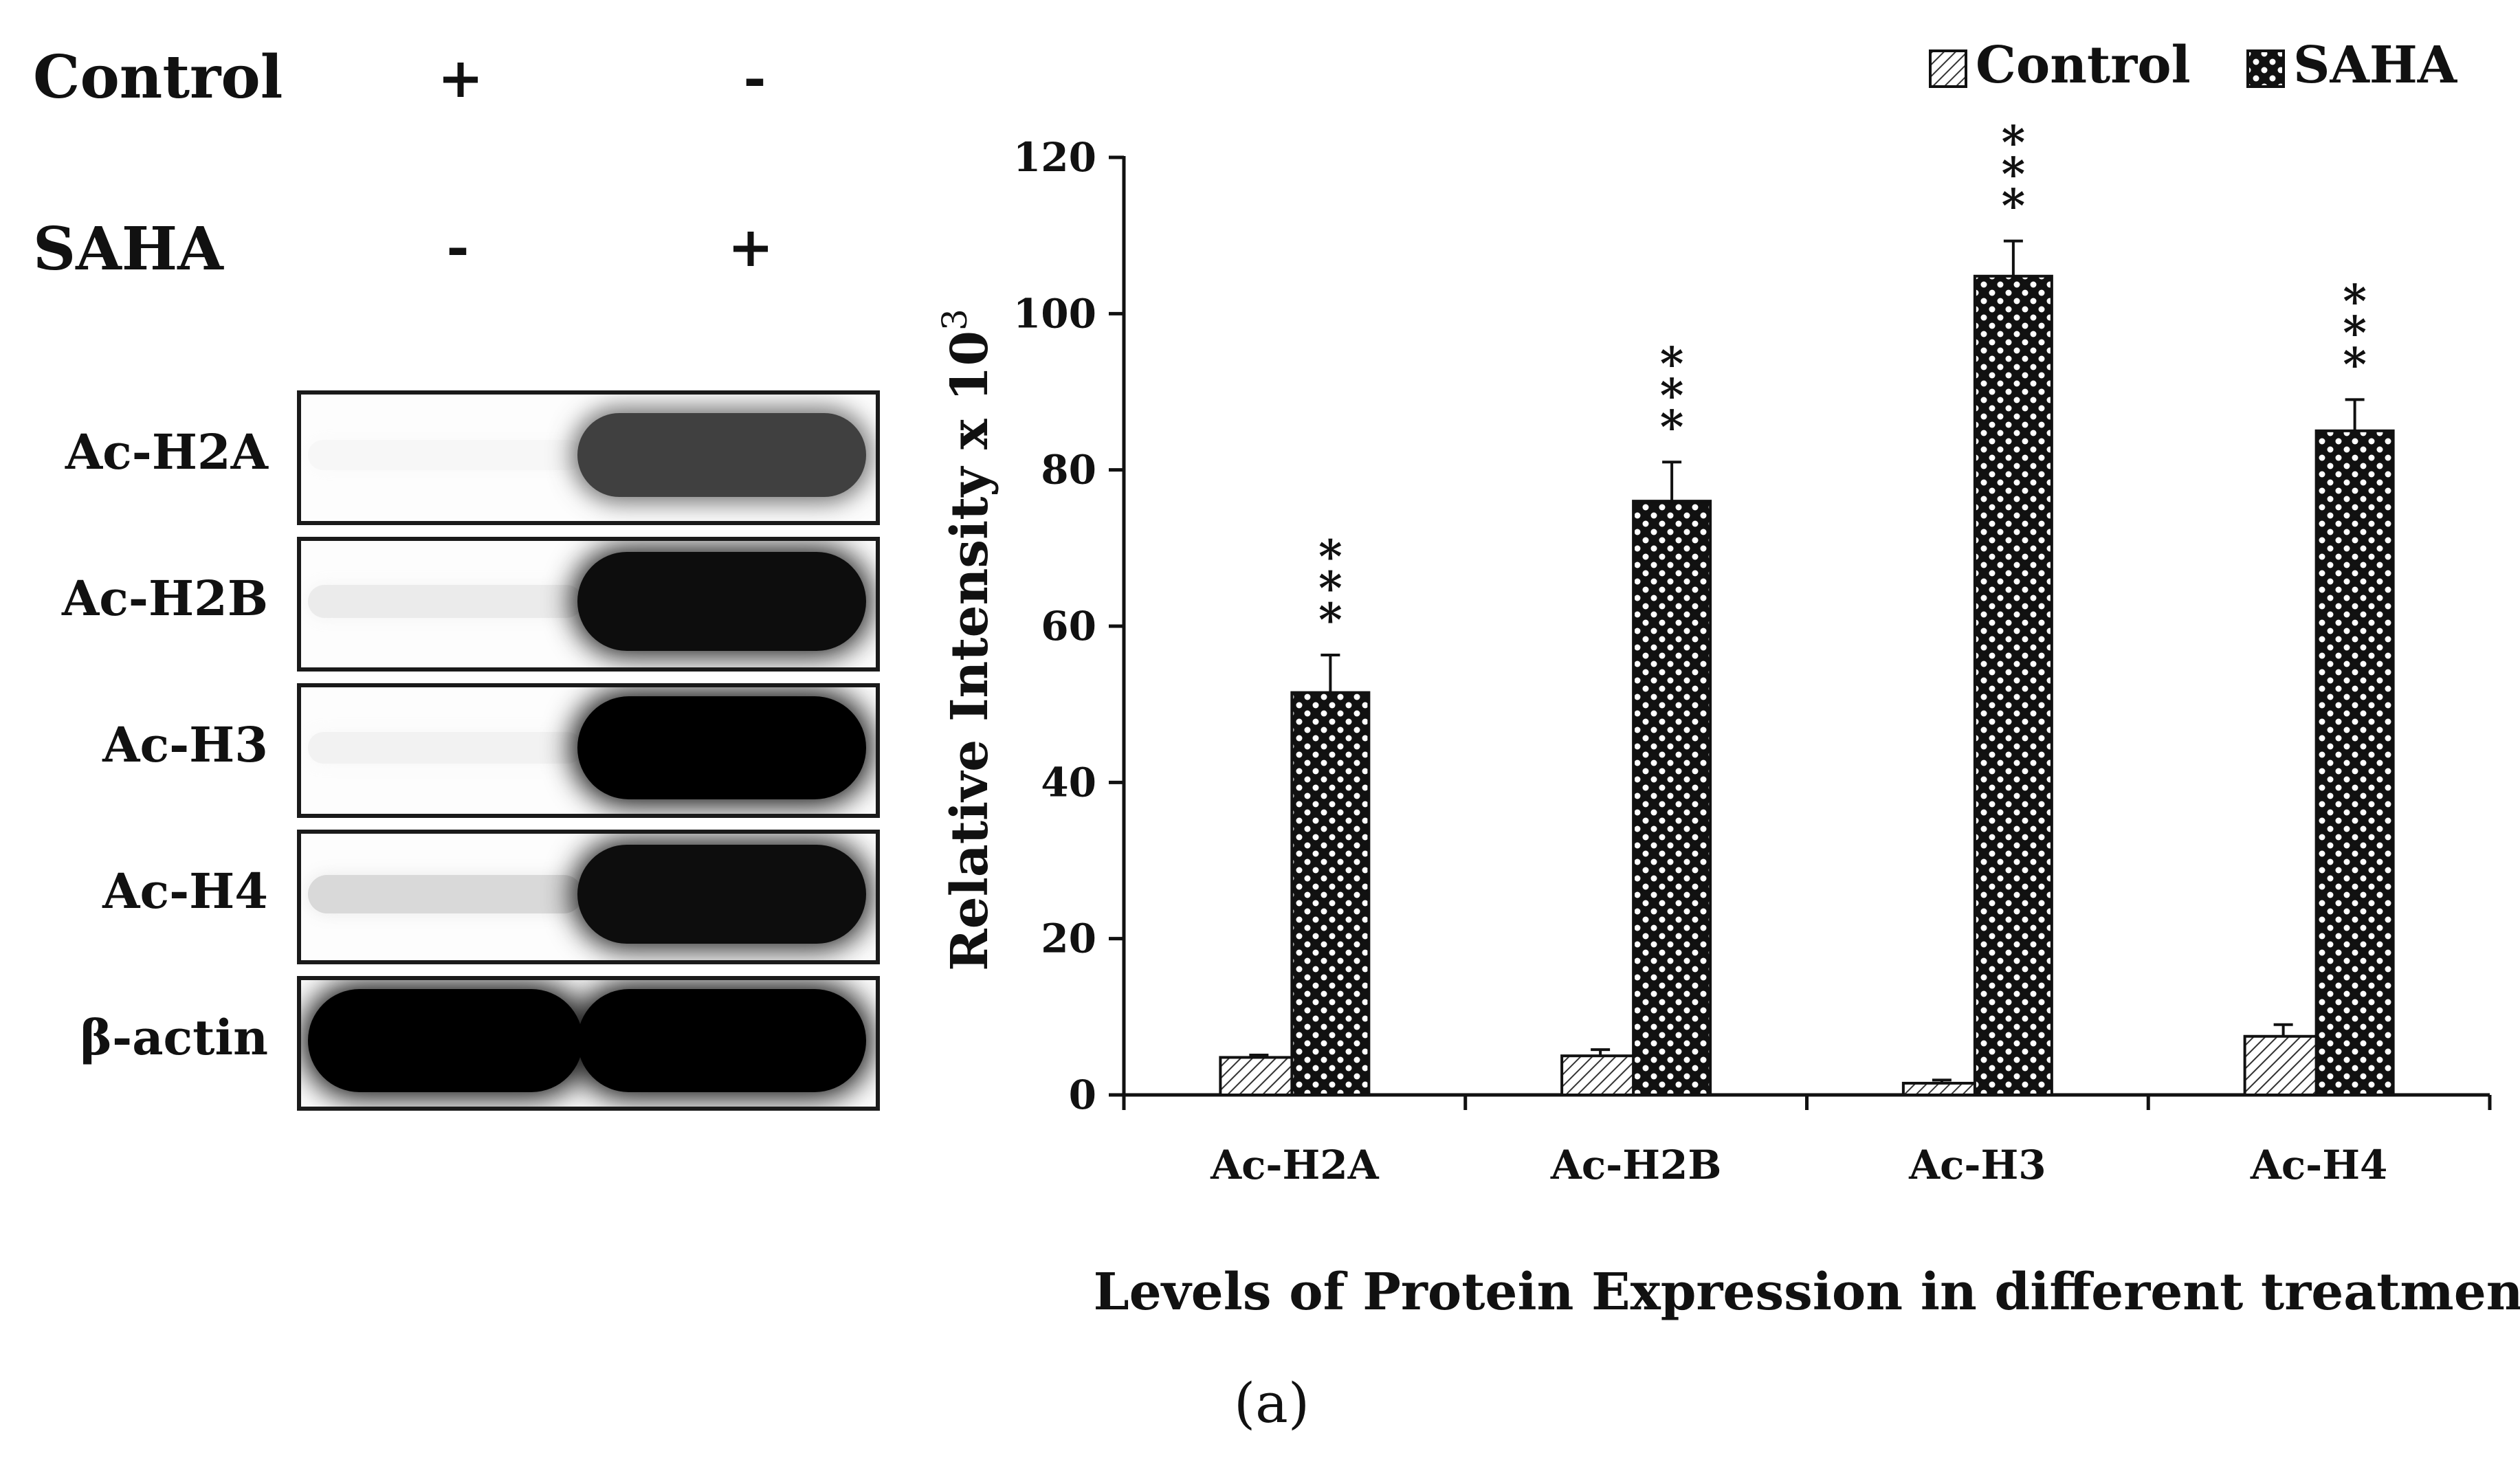  I want to click on panel-label: (a), so click(1271, 1403).